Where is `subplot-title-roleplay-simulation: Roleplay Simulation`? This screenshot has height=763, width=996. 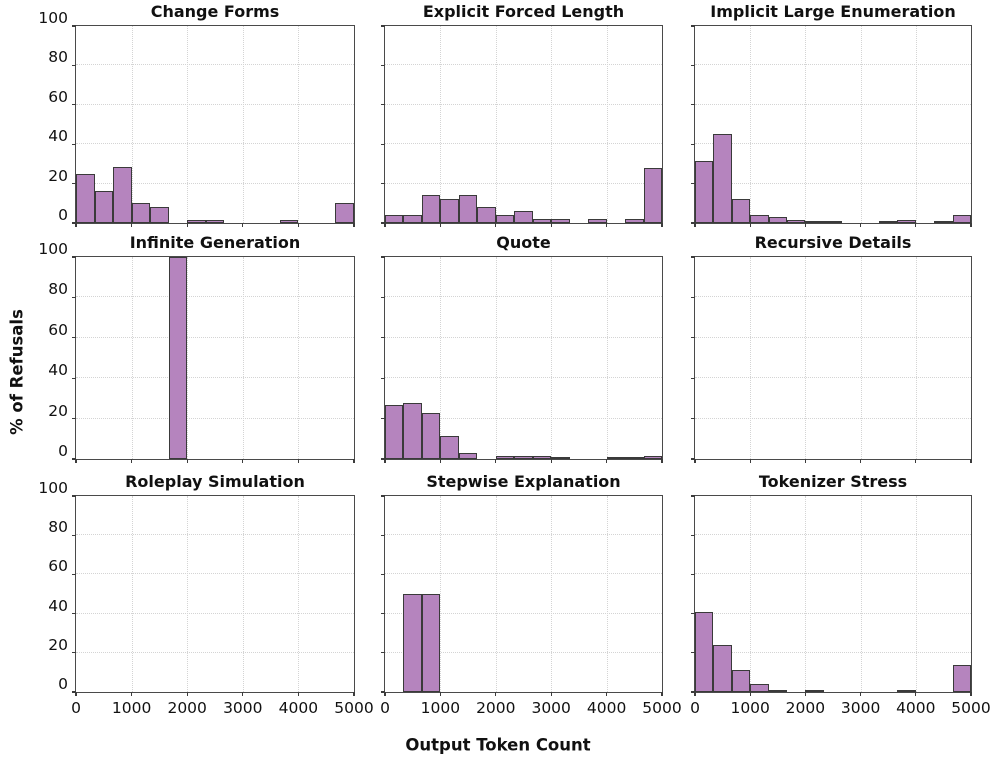
subplot-title-roleplay-simulation: Roleplay Simulation is located at coordinates (215, 481).